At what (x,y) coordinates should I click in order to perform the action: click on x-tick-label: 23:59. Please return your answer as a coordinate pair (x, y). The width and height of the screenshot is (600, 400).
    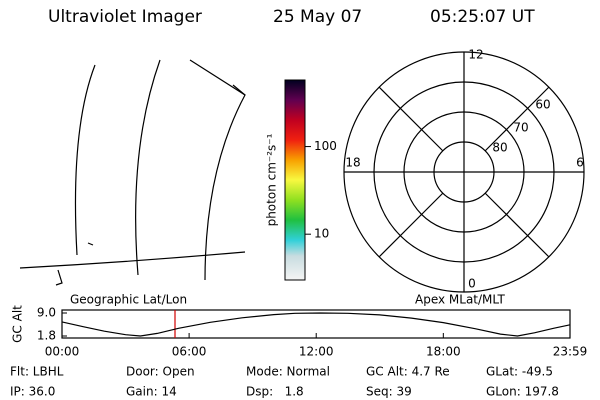
    Looking at the image, I should click on (570, 352).